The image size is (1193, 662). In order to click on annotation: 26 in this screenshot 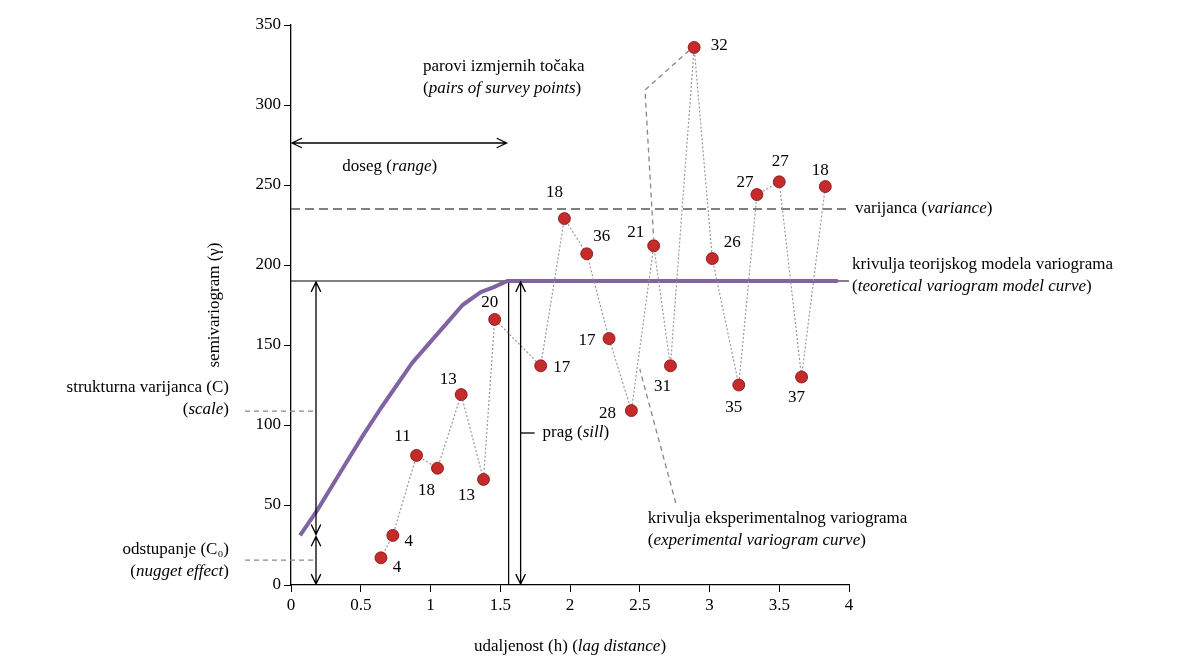, I will do `click(732, 242)`.